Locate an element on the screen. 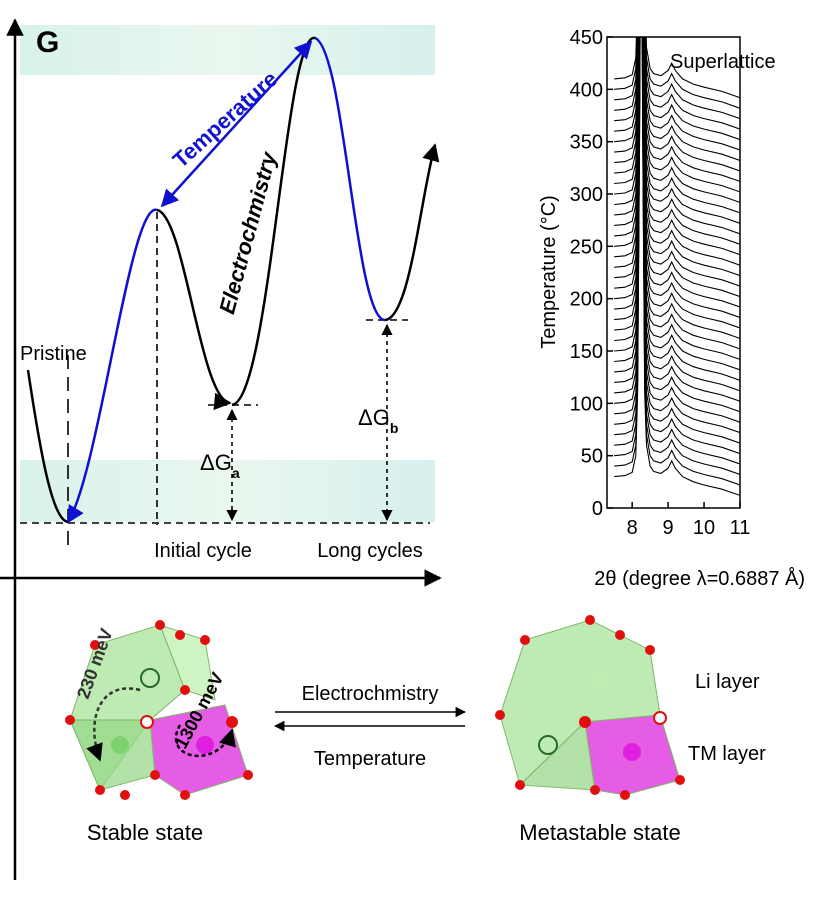  y-tick-label: 200 is located at coordinates (586, 300).